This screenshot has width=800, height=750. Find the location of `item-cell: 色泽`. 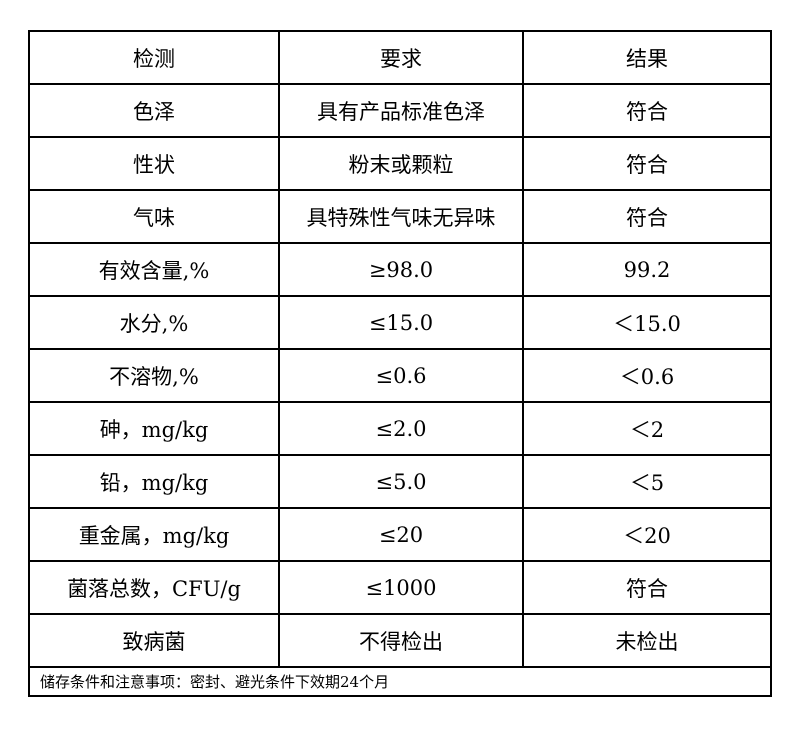

item-cell: 色泽 is located at coordinates (154, 110).